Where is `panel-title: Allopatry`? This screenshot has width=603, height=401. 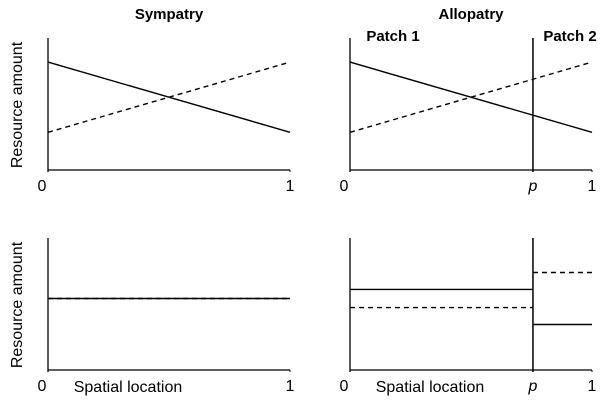 panel-title: Allopatry is located at coordinates (471, 14).